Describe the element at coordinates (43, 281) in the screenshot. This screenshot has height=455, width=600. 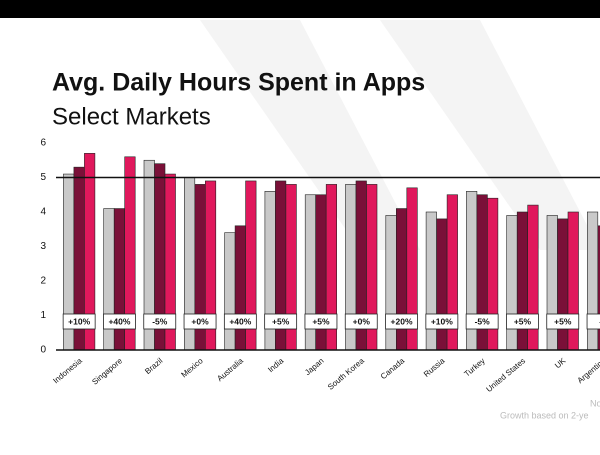
I see `y-tick-label: 2` at that location.